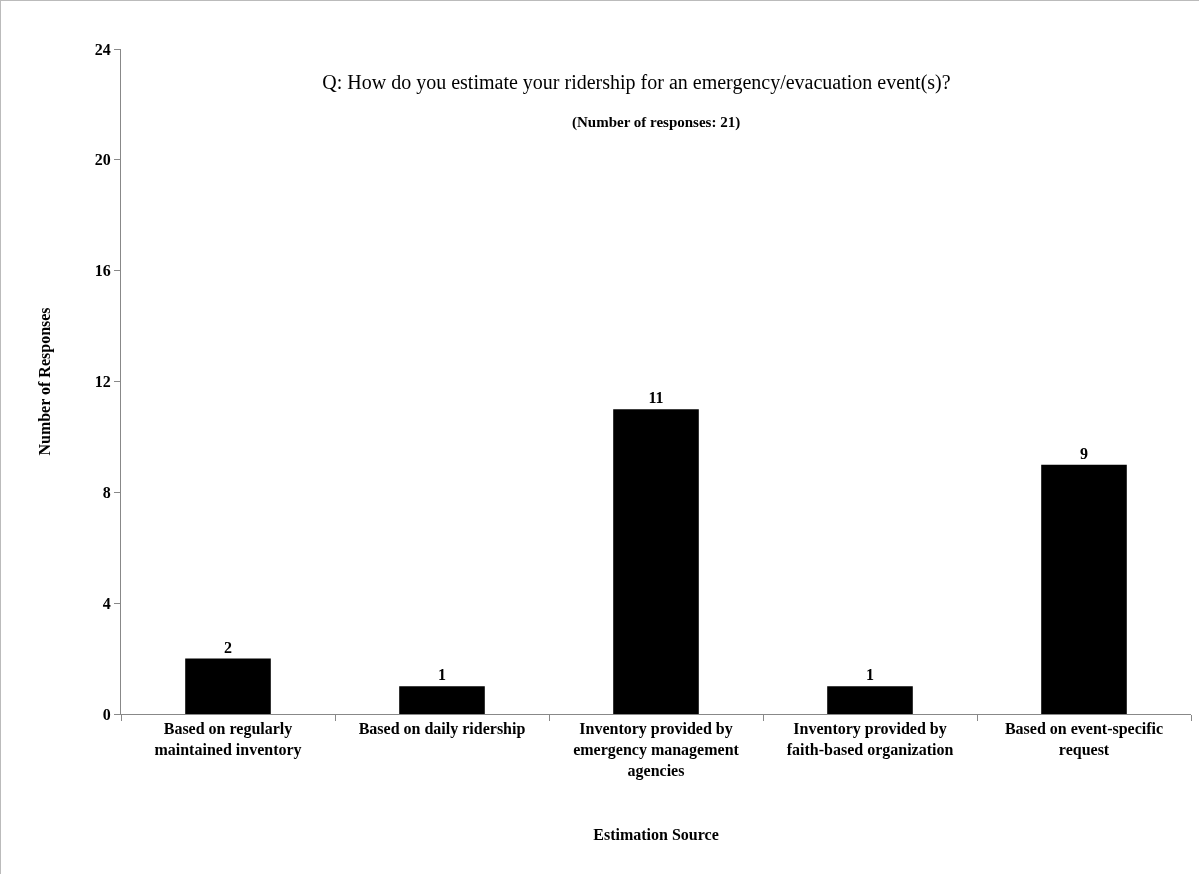  Describe the element at coordinates (102, 382) in the screenshot. I see `y-tick-label: 12` at that location.